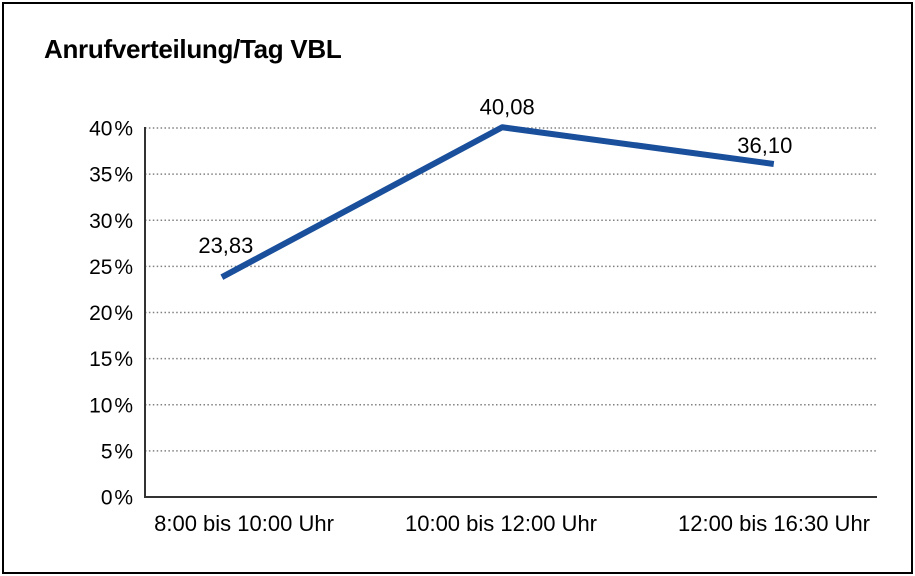  What do you see at coordinates (117, 498) in the screenshot?
I see `y-tick-label: 0 %` at bounding box center [117, 498].